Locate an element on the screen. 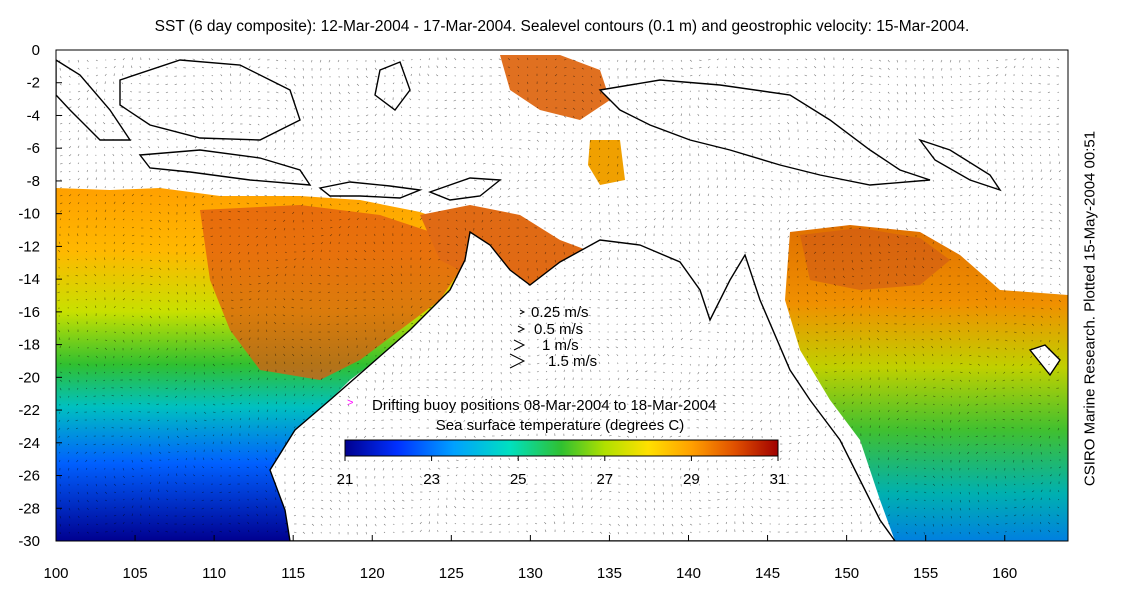 This screenshot has height=591, width=1124. sst-west-core is located at coordinates (330, 292).